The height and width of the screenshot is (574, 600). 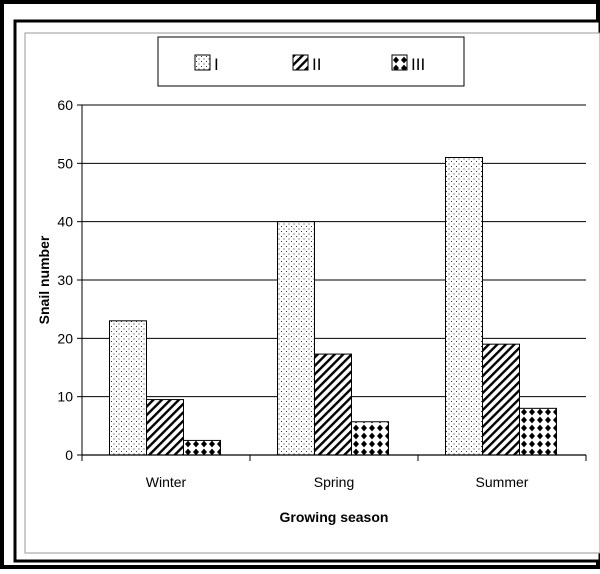 What do you see at coordinates (216, 64) in the screenshot?
I see `legend-label-I: I` at bounding box center [216, 64].